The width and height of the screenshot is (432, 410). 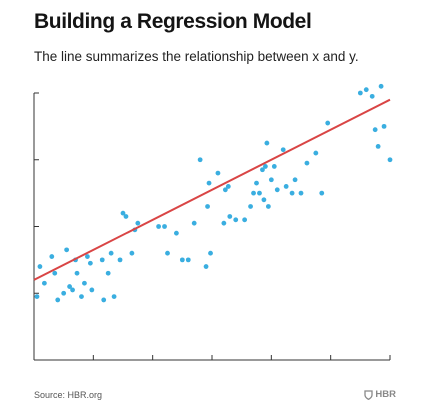 I want to click on hbr-logo: HBR, so click(x=380, y=394).